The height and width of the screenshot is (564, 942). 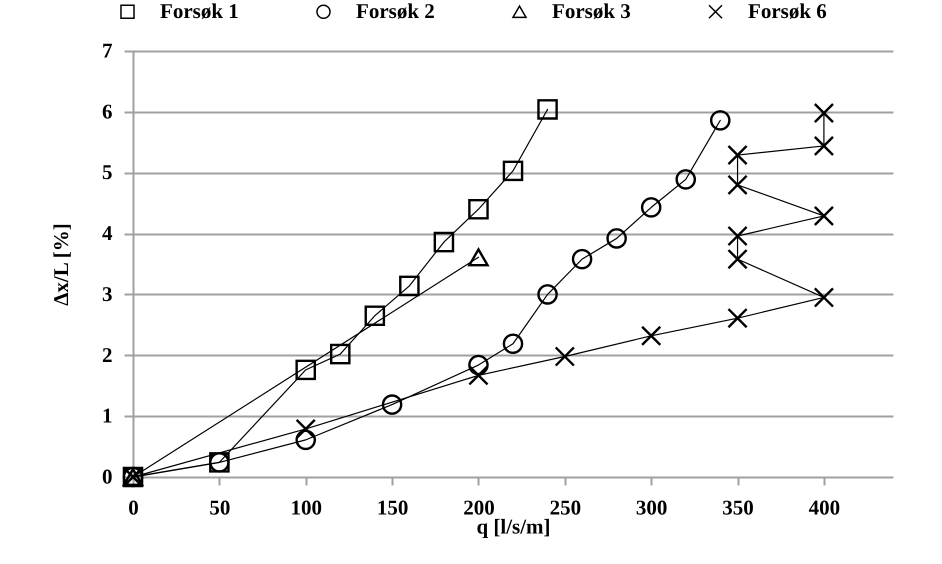 I want to click on y-tick-label: 7, so click(x=107, y=50).